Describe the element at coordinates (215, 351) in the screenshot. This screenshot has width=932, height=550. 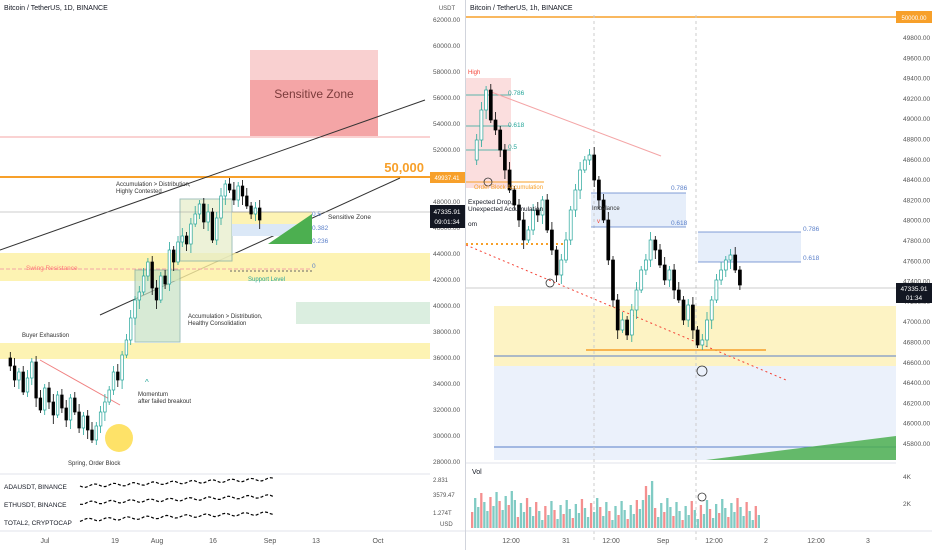
I see `support-zone` at that location.